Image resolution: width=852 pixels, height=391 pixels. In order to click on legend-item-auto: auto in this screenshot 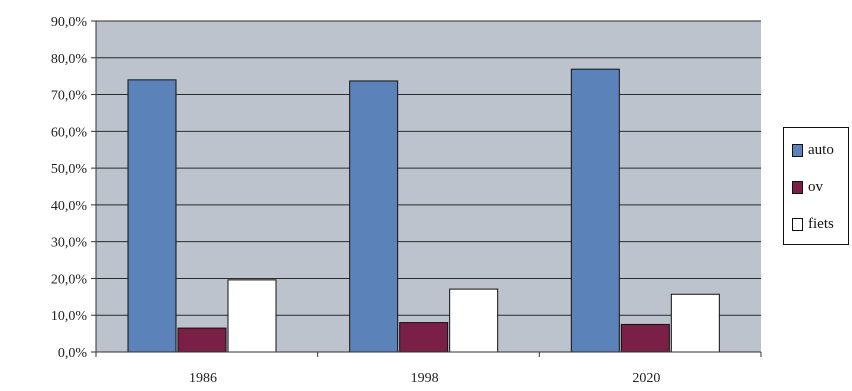, I will do `click(813, 150)`.